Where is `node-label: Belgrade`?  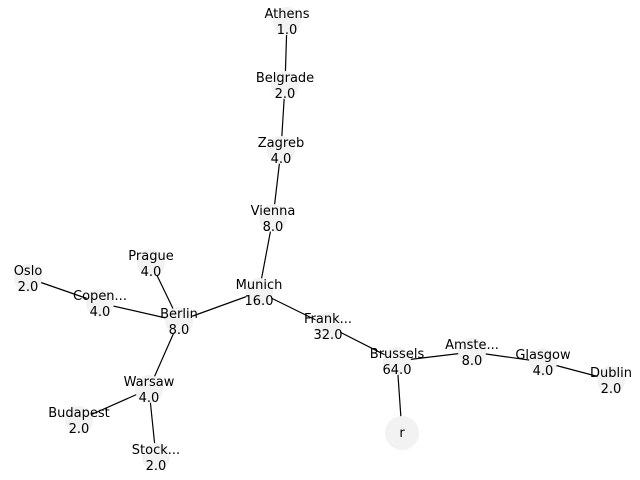 node-label: Belgrade is located at coordinates (285, 78).